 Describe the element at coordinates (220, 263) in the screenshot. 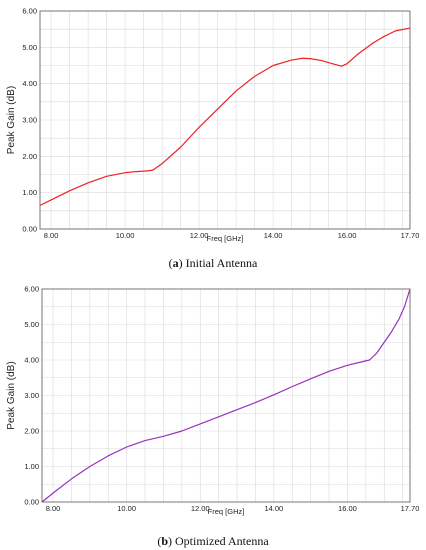

I see `caption-text-a: Initial Antenna` at that location.